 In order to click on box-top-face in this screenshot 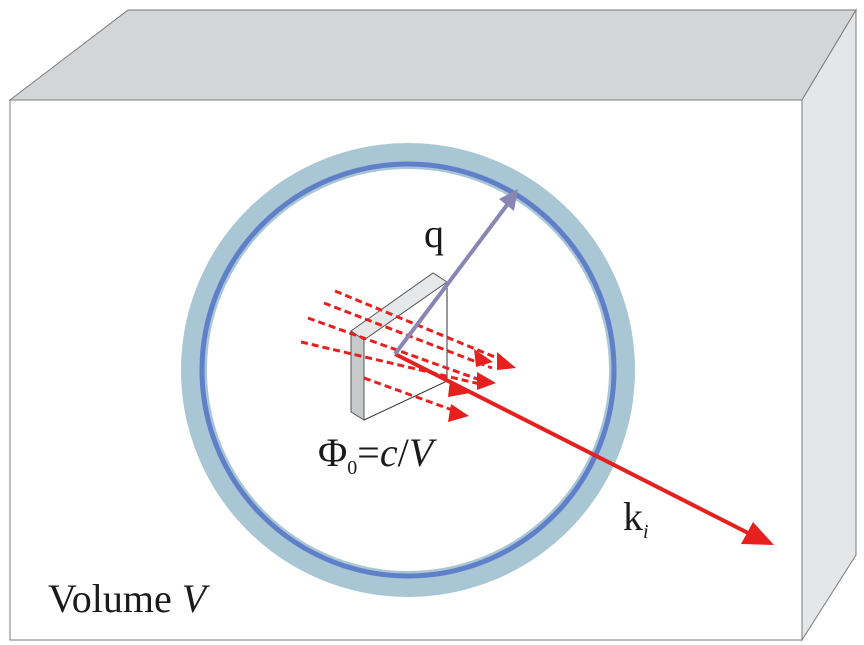, I will do `click(432, 55)`.